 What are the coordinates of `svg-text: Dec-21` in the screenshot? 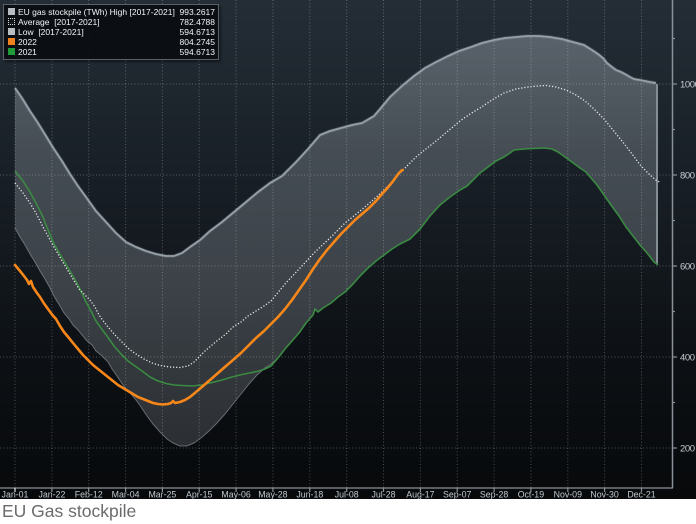 It's located at (641, 495).